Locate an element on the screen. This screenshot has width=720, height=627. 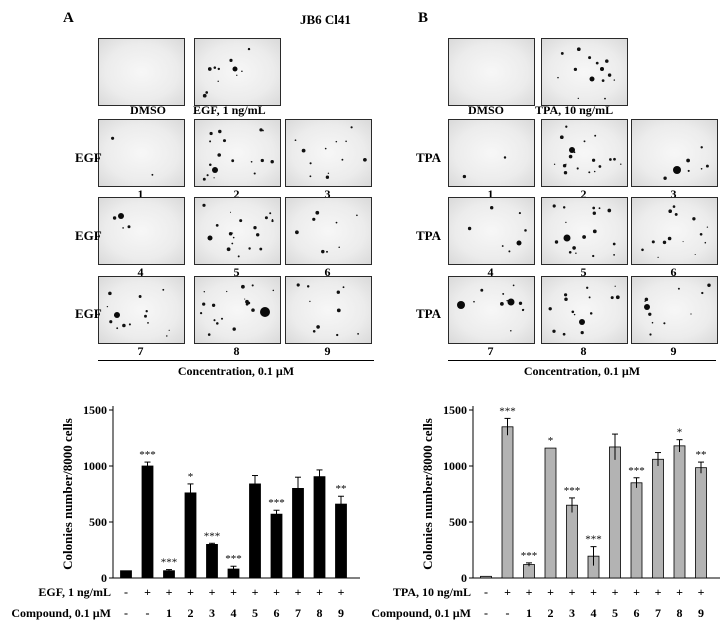
chart-b-ytick-label: 500 is located at coordinates (458, 522).